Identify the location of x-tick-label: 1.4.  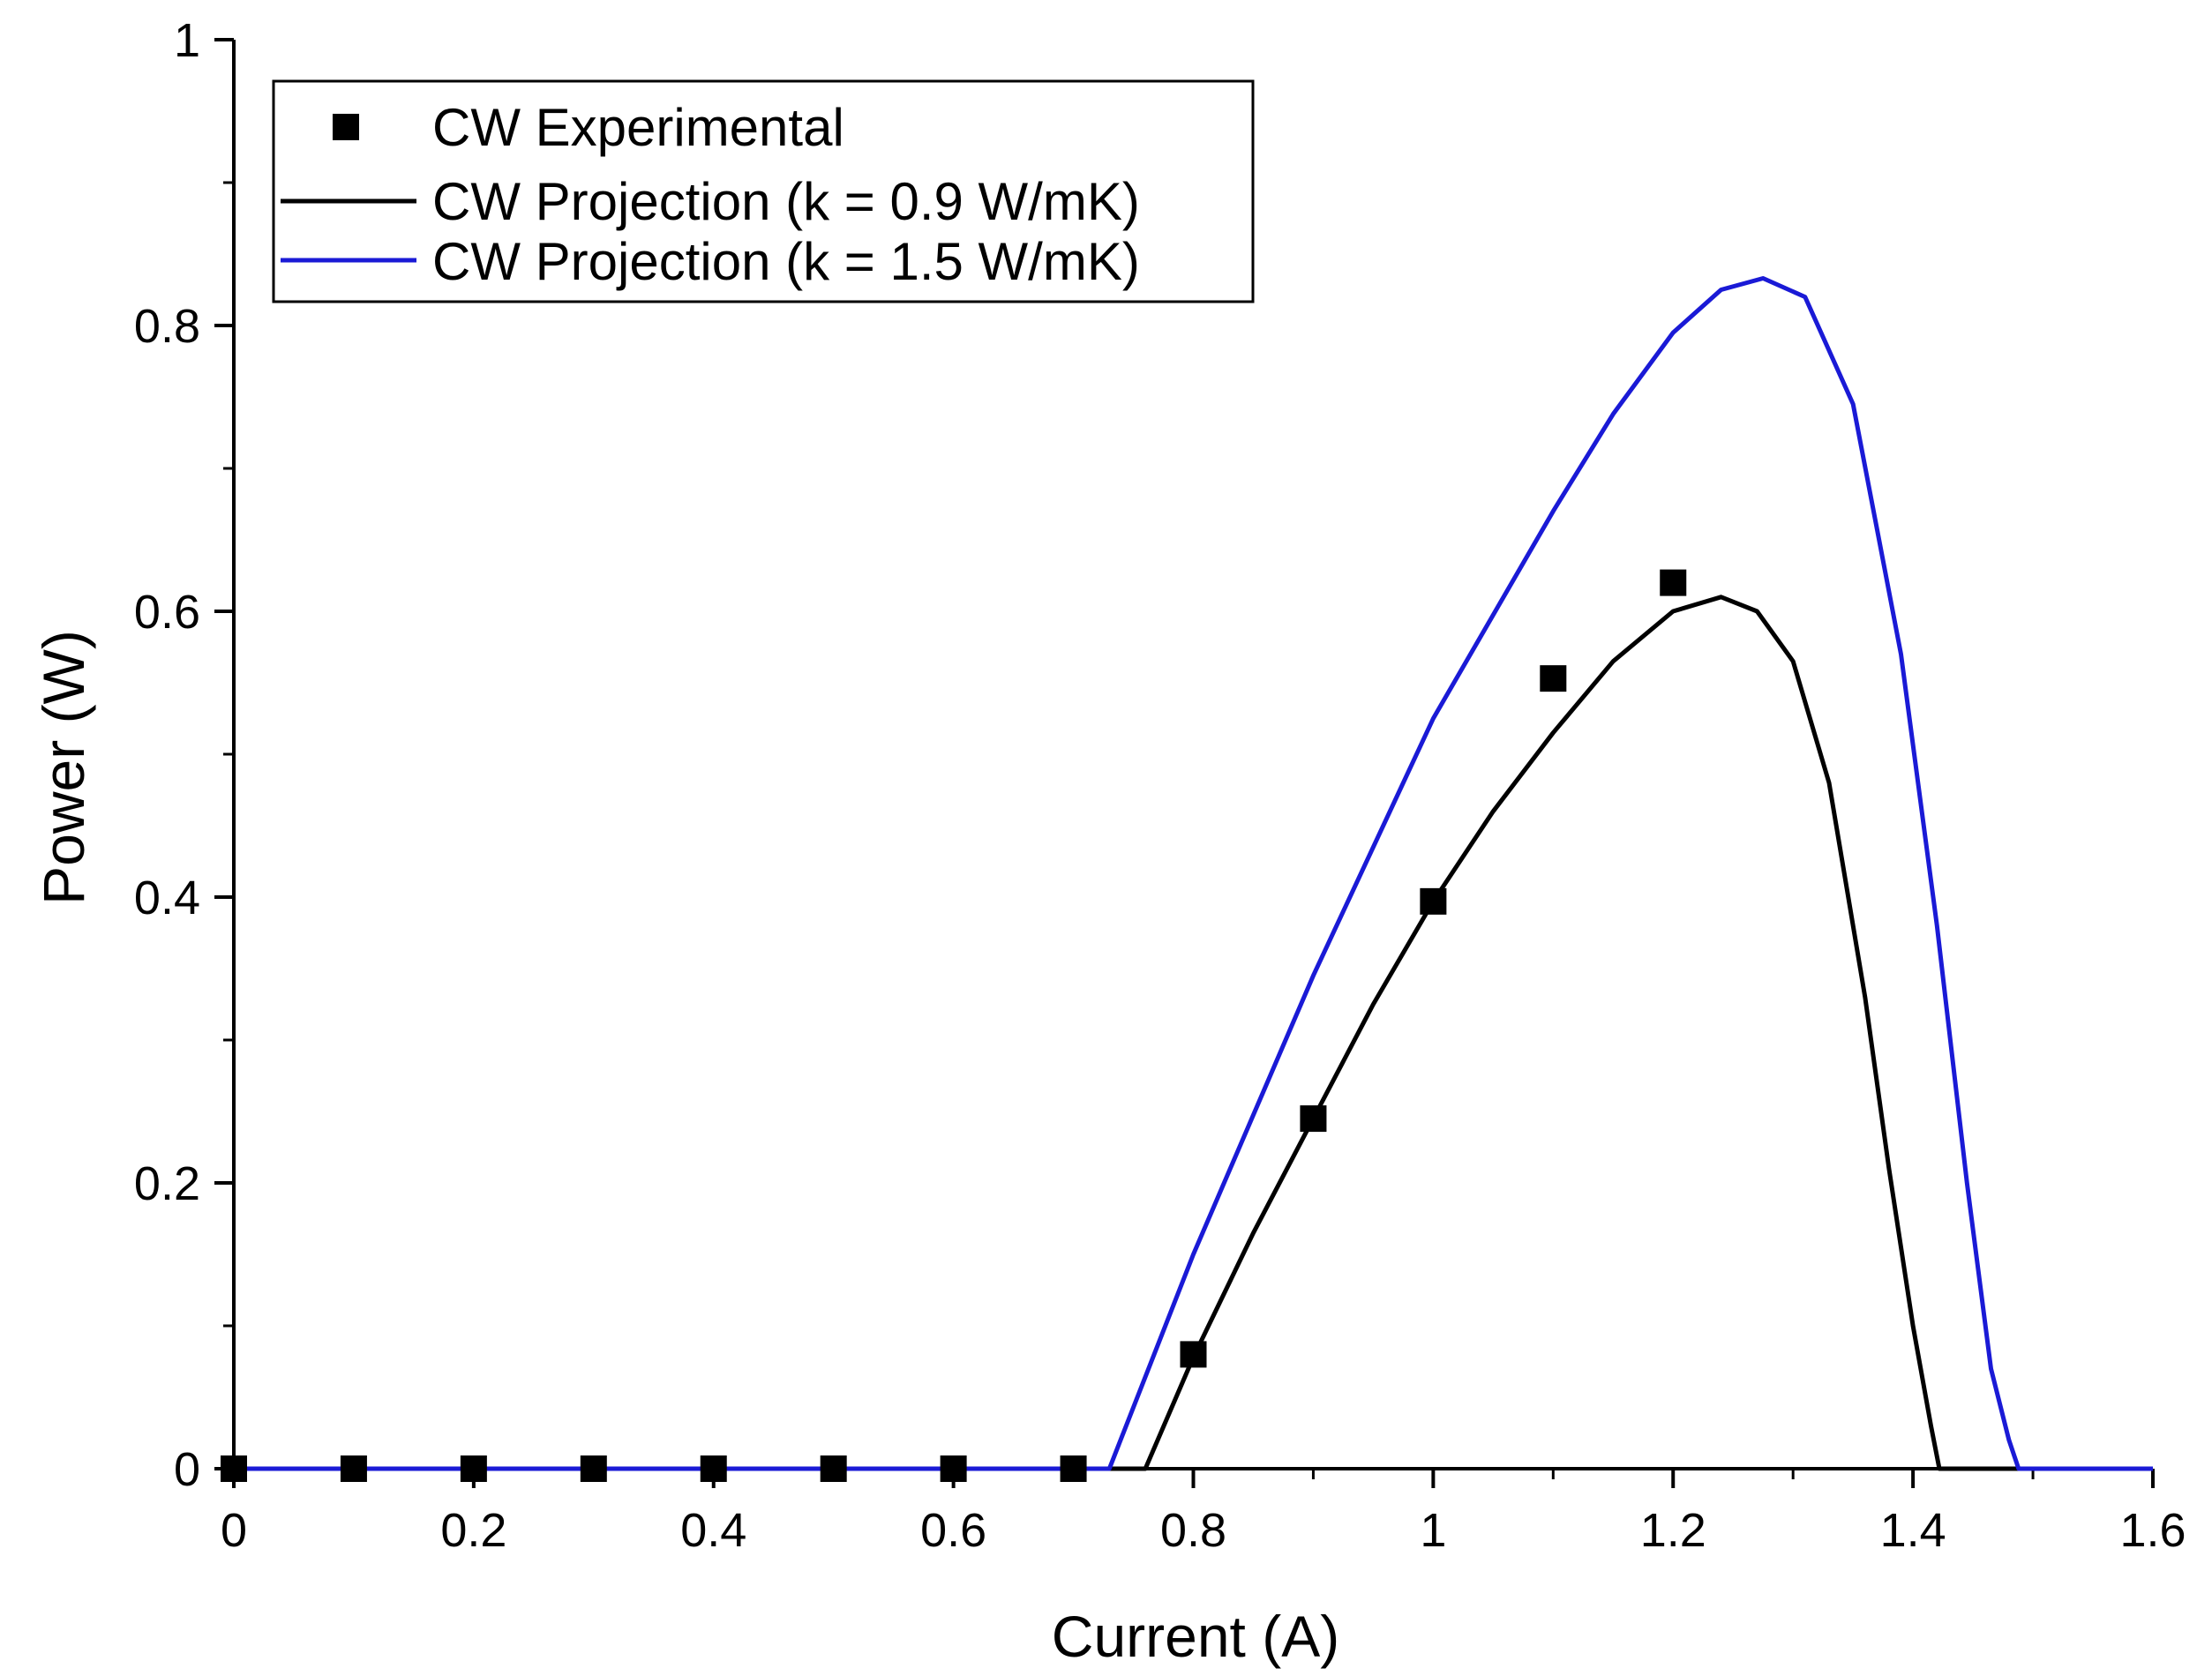
(1913, 1531).